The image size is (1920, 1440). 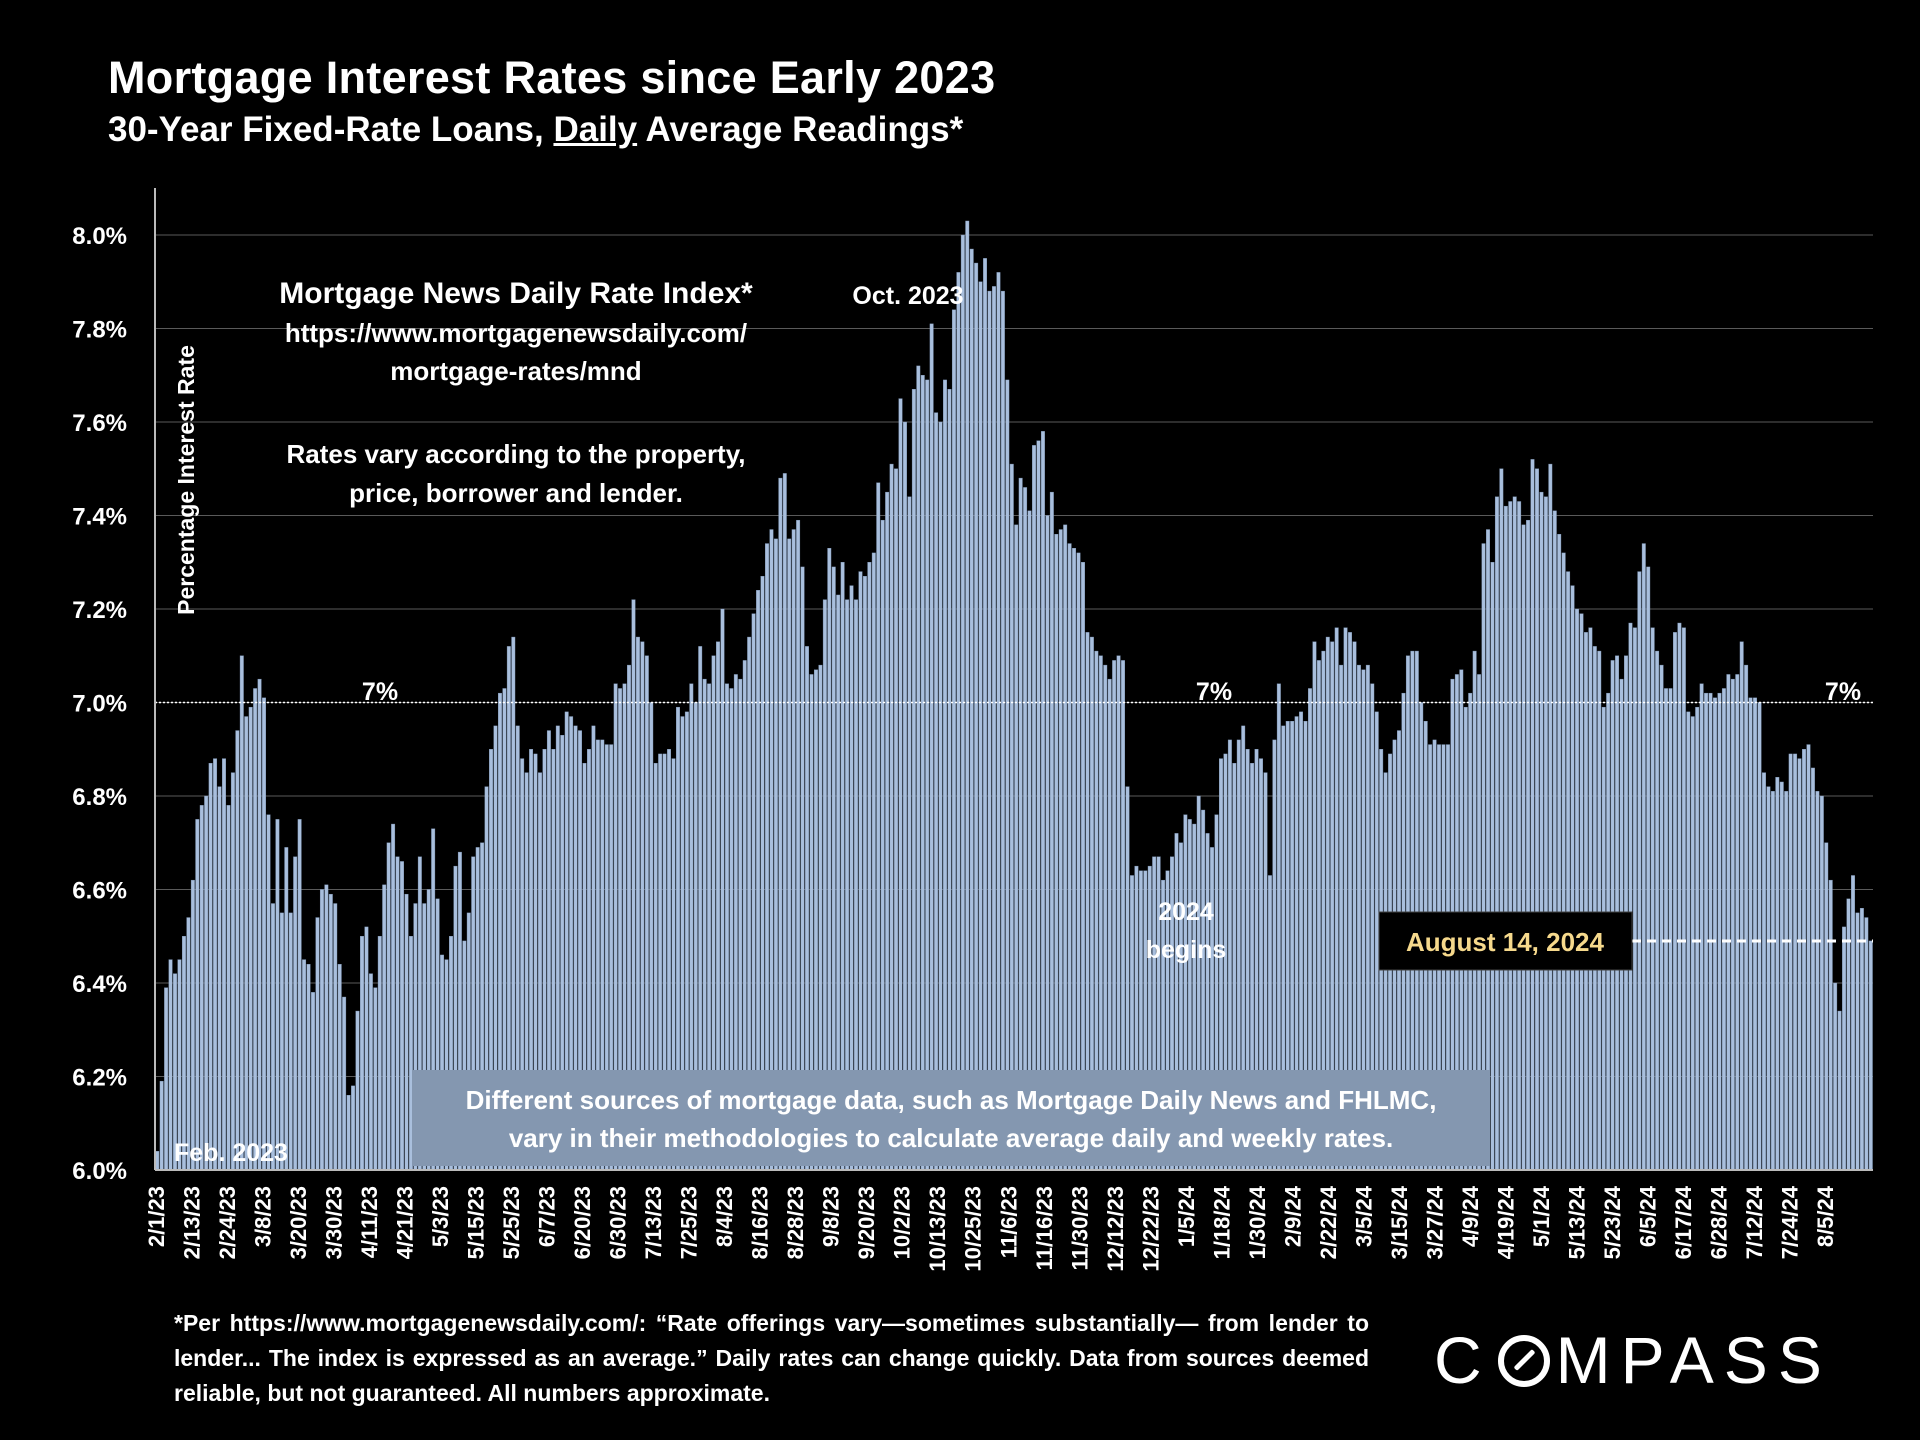 I want to click on chart-title: Mortgage Interest Rates since Early 2023, so click(x=552, y=77).